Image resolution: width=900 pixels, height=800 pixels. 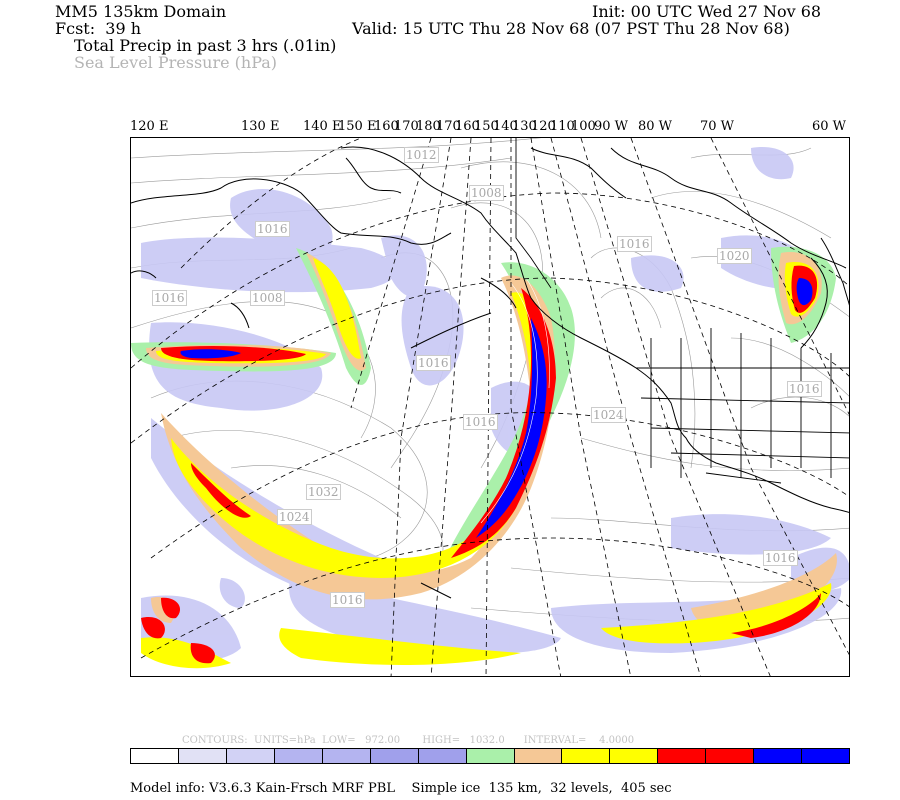 What do you see at coordinates (463, 740) in the screenshot?
I see `contour-info-high: HIGH= 1032.0` at bounding box center [463, 740].